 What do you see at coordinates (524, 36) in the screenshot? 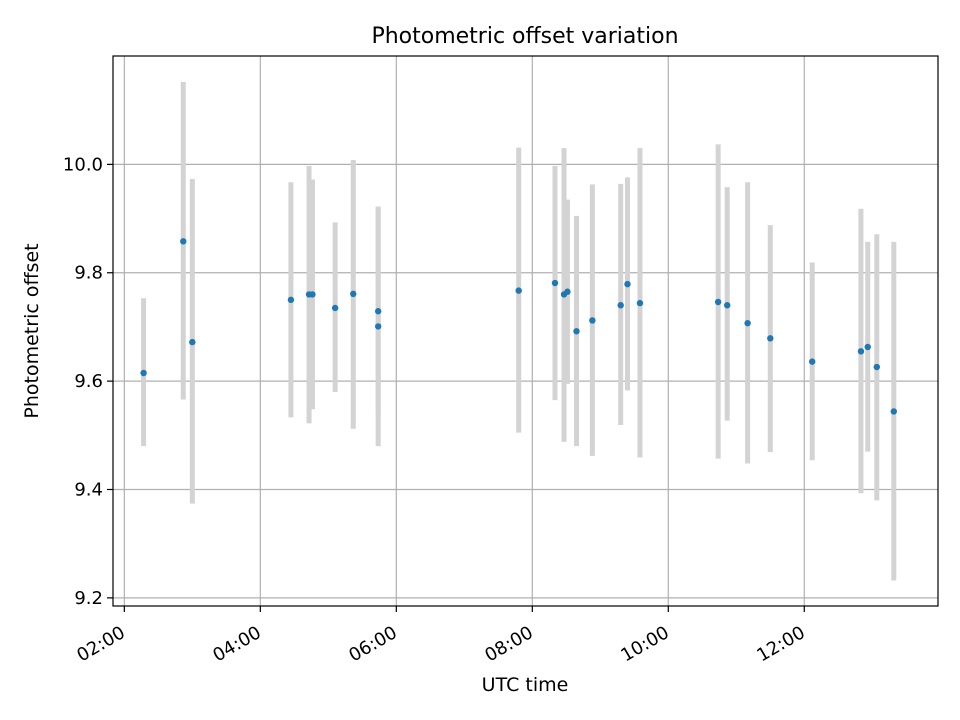
I see `chart-title: Photometric offset variation` at bounding box center [524, 36].